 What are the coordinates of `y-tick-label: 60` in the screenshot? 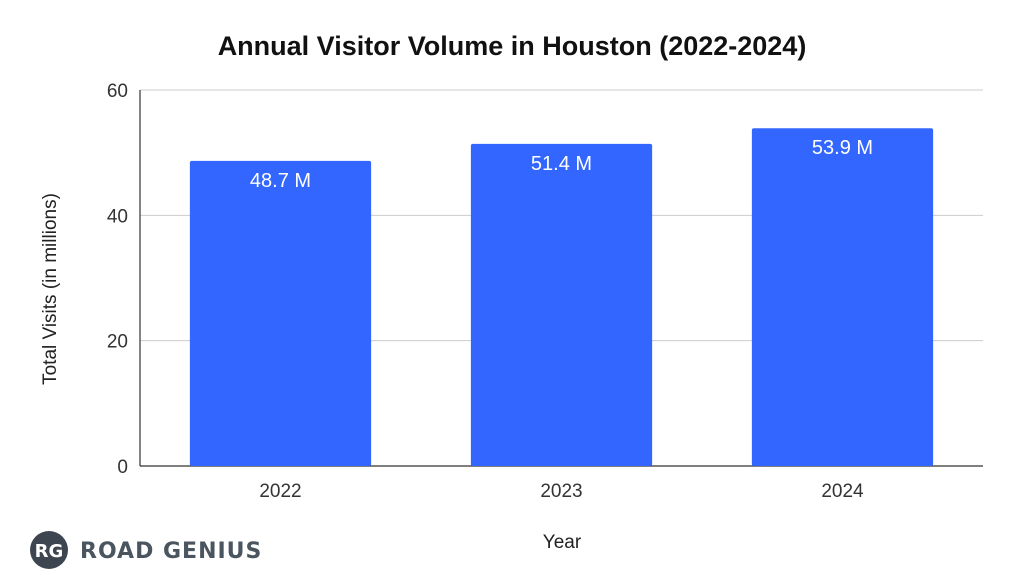 It's located at (117, 91).